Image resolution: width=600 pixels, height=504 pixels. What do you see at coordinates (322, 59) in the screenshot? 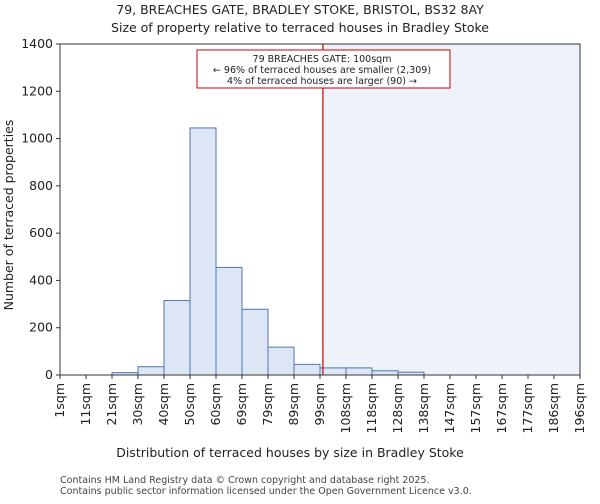
I see `annotation-line-1: 79 BREACHES GATE: 100sqm` at bounding box center [322, 59].